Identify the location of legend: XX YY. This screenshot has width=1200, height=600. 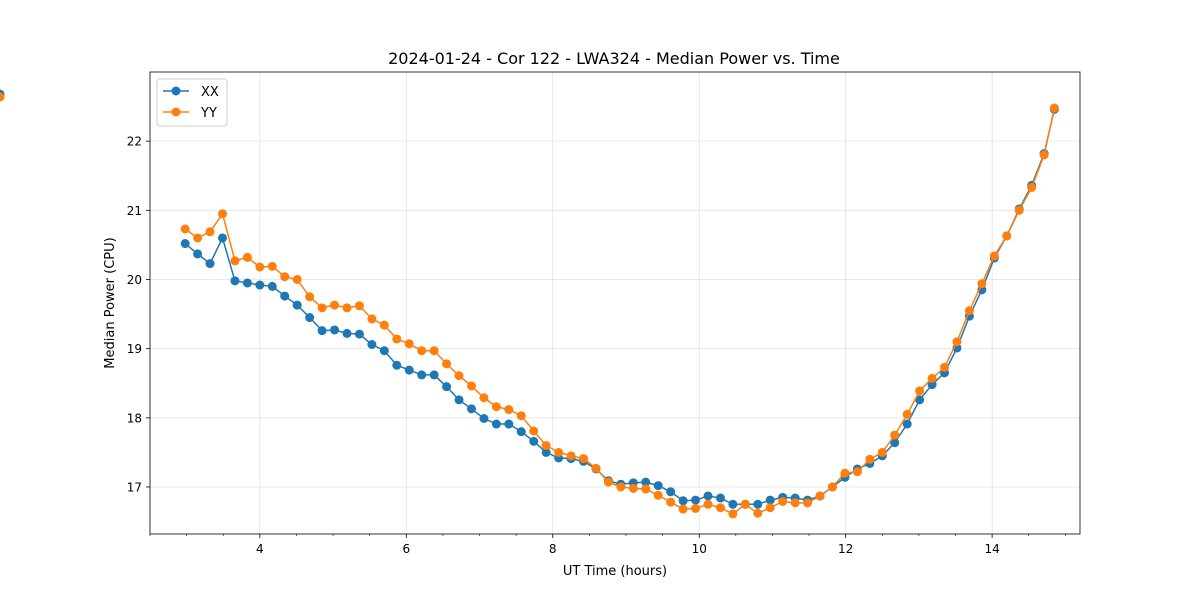
(192, 102).